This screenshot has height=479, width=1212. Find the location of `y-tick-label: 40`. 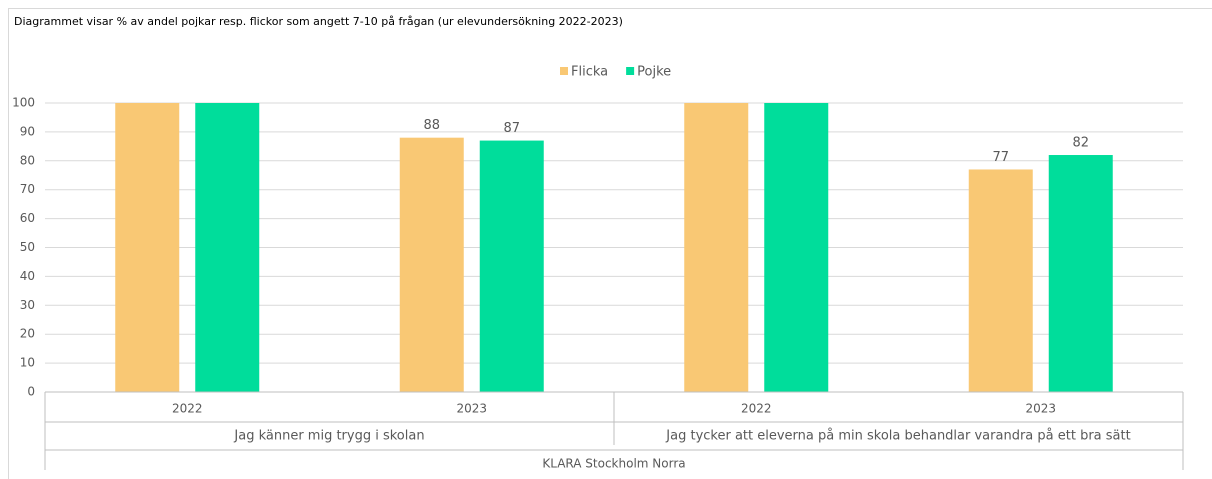

y-tick-label: 40 is located at coordinates (27, 276).